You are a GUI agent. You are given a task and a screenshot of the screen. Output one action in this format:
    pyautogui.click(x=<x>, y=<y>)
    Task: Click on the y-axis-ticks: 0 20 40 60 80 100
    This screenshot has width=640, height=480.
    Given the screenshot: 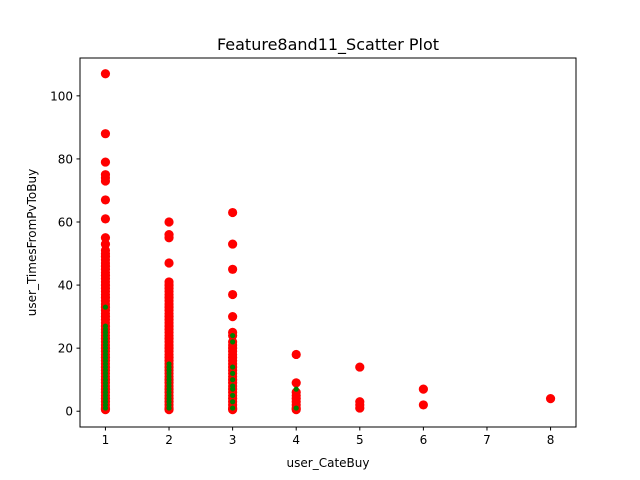 What is the action you would take?
    pyautogui.click(x=65, y=254)
    